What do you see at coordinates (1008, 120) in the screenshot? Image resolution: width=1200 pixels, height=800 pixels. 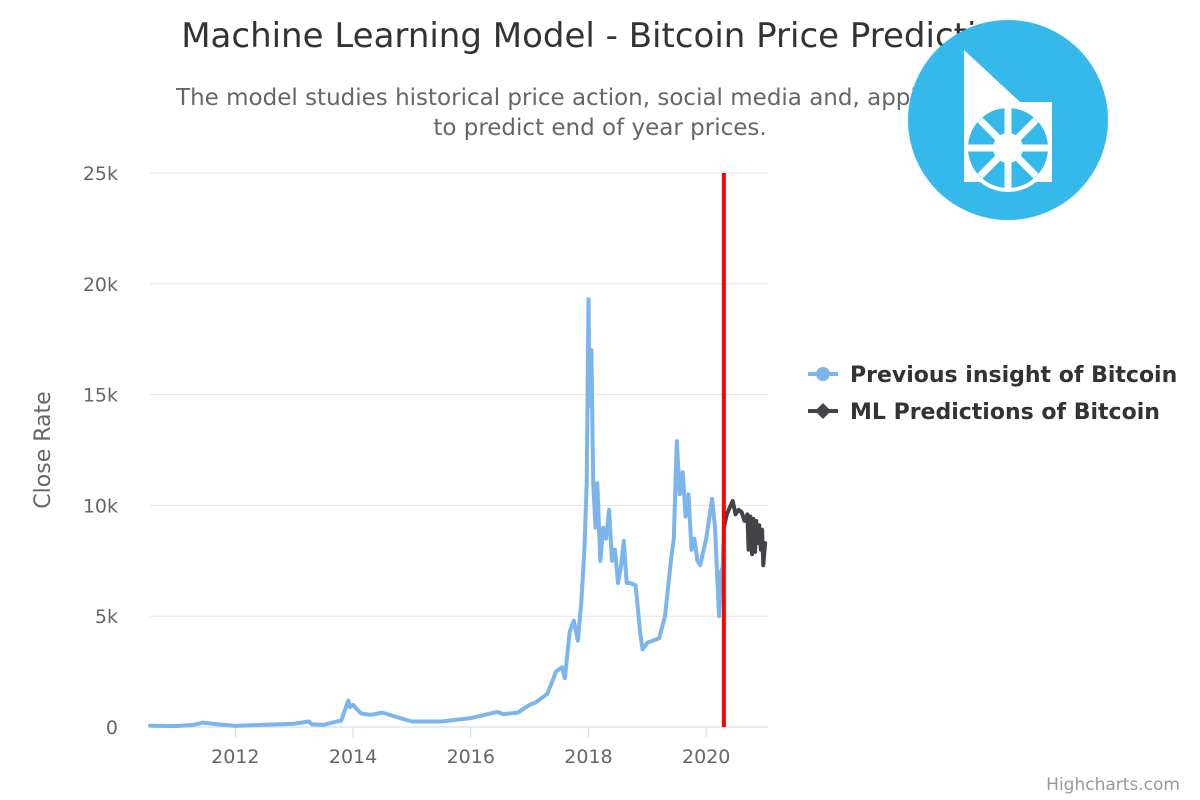 I see `brand-logo-icon` at bounding box center [1008, 120].